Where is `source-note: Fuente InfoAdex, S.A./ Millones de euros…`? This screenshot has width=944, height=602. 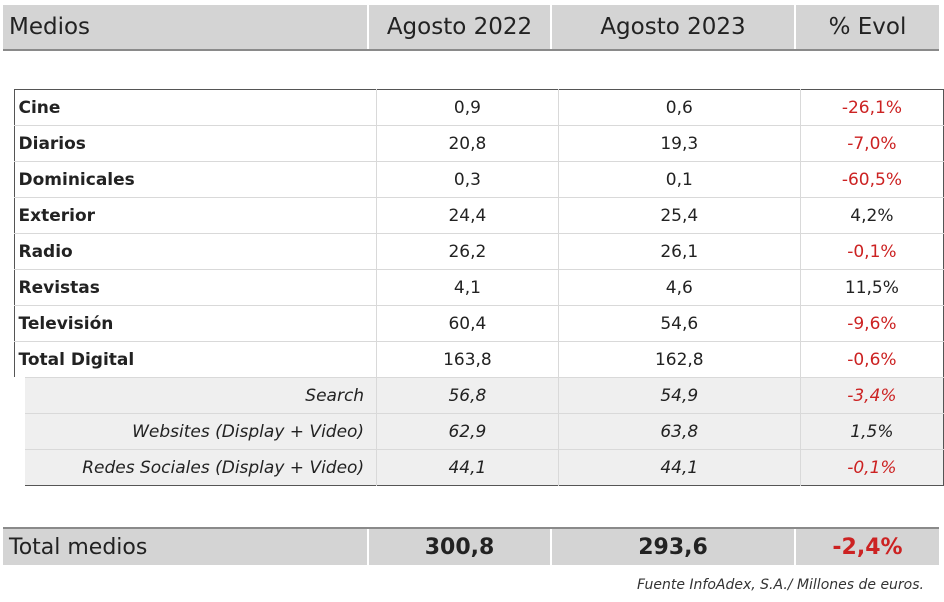 source-note: Fuente InfoAdex, S.A./ Millones de euros… is located at coordinates (780, 585).